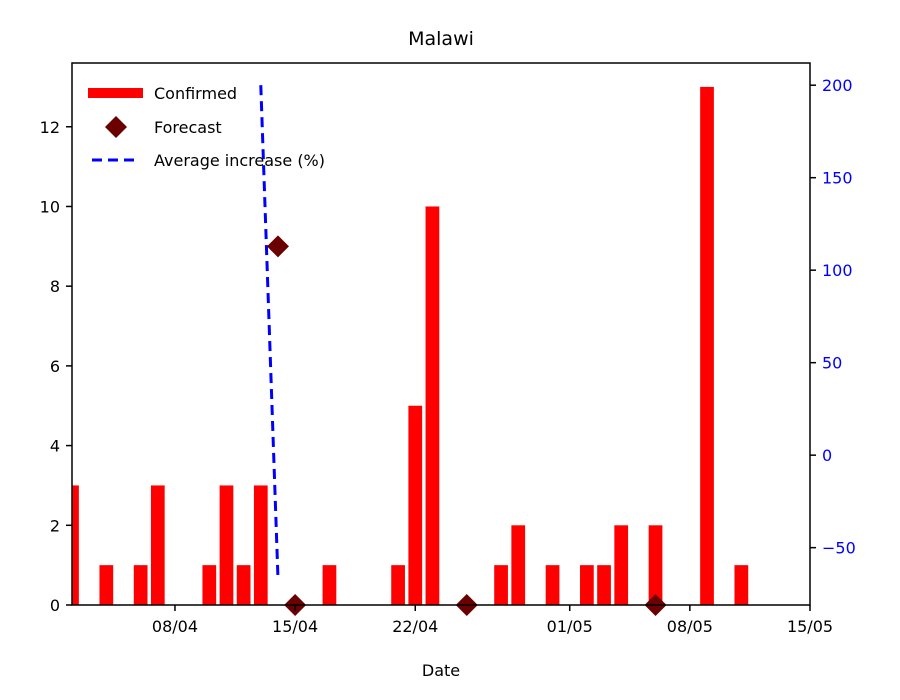 This screenshot has width=900, height=700. I want to click on y2-tick-label-0: −50, so click(839, 548).